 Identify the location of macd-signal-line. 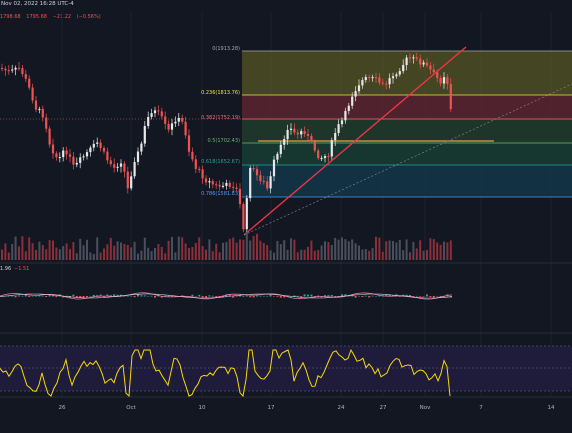
(226, 296).